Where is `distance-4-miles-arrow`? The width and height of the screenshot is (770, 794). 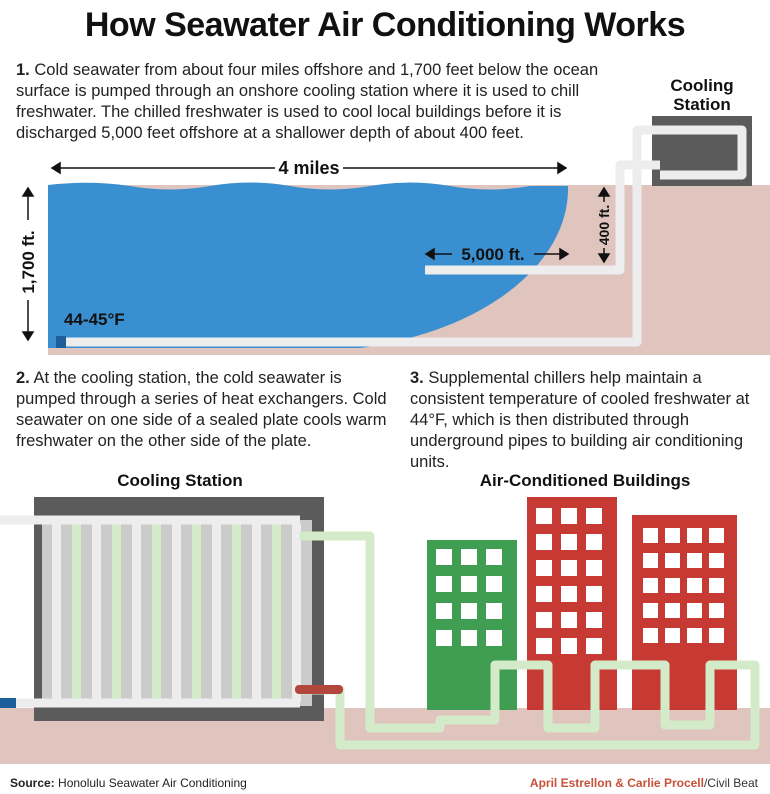 distance-4-miles-arrow is located at coordinates (309, 168).